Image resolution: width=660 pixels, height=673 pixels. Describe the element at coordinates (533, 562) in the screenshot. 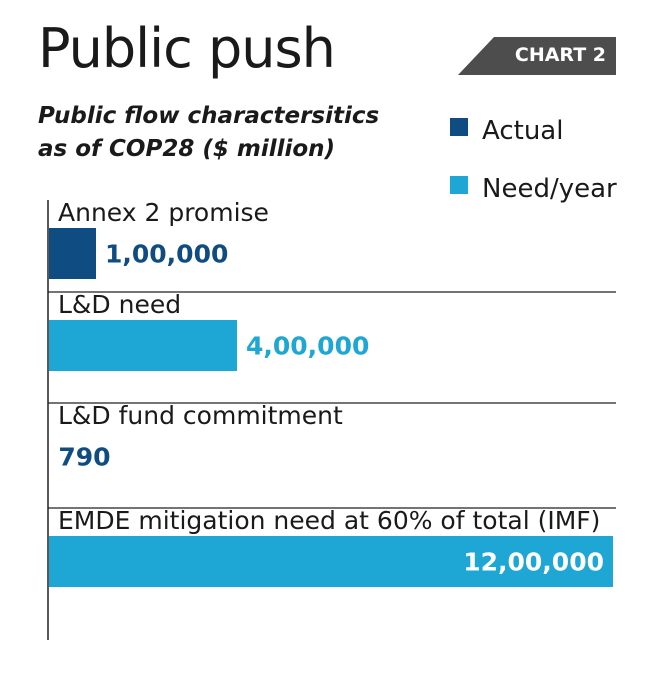

I see `value-label: 12,00,000` at that location.